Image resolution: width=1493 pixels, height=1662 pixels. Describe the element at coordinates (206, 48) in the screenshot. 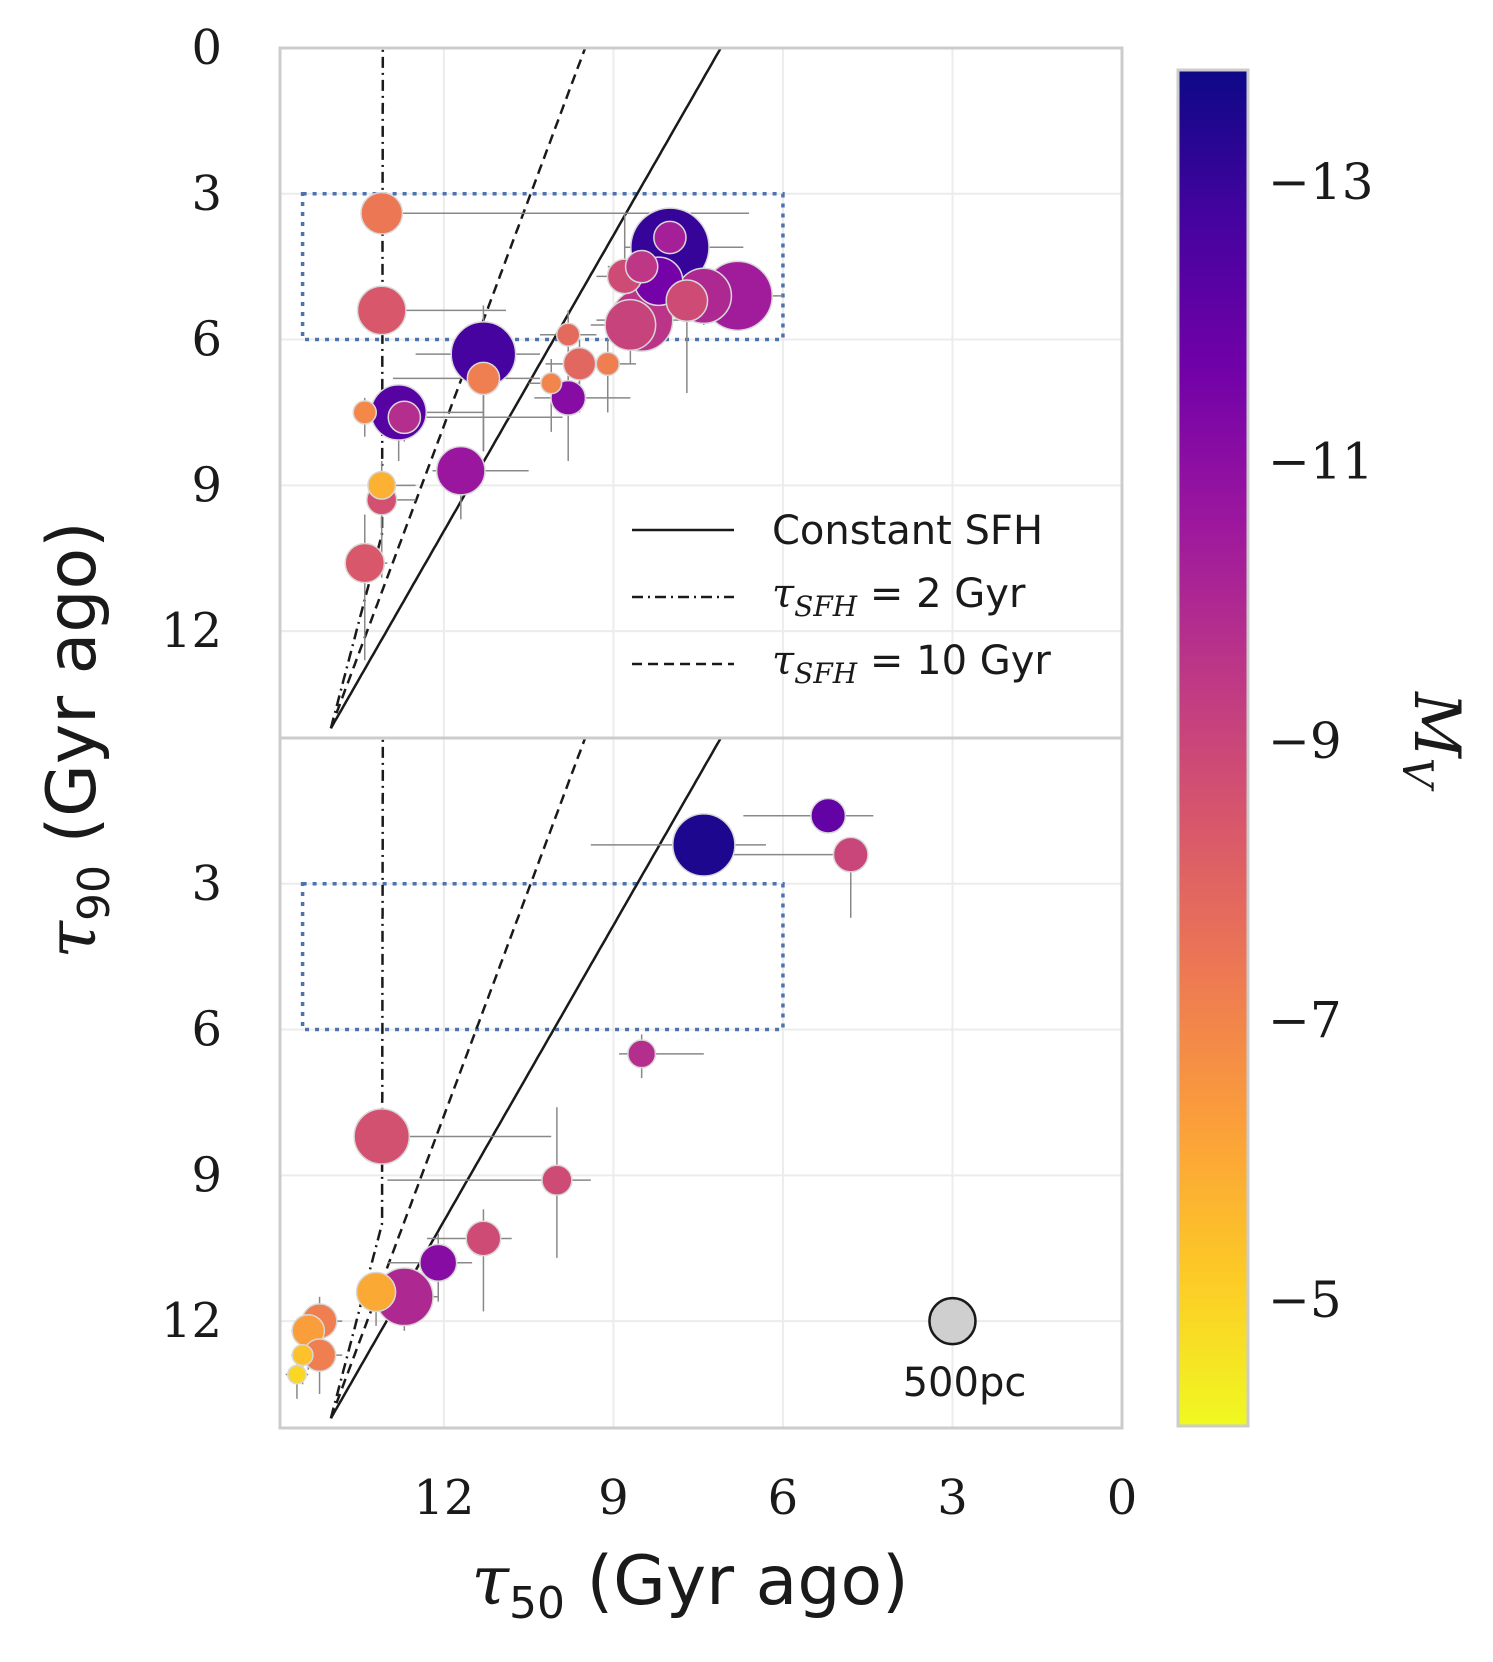

I see `top-y-tick-label: 0` at that location.